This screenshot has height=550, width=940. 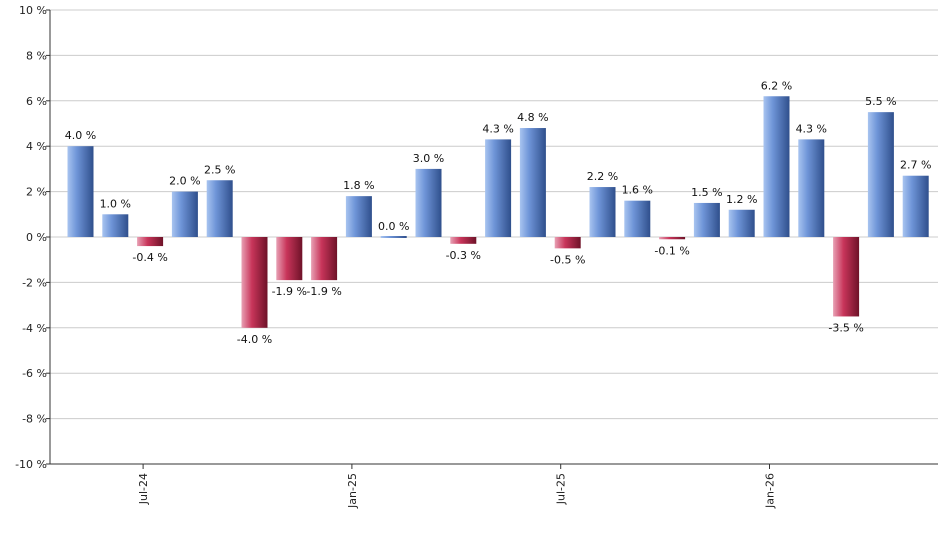 I want to click on y-axis-ticks: 10 % 8 % 6 % 4 % 2 % 0 % -2 % -4 % -6 % -8 % -10 %, so click(x=32, y=237).